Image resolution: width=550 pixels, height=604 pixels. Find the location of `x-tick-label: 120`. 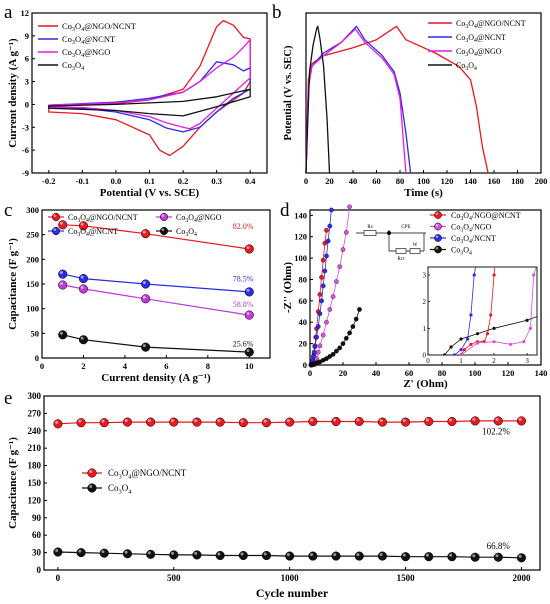

x-tick-label: 120 is located at coordinates (508, 373).